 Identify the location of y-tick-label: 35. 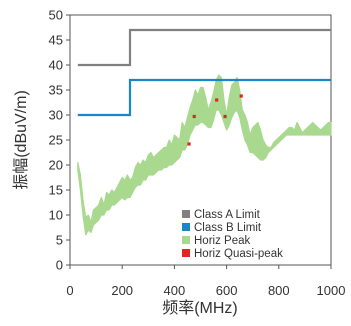
(56, 90).